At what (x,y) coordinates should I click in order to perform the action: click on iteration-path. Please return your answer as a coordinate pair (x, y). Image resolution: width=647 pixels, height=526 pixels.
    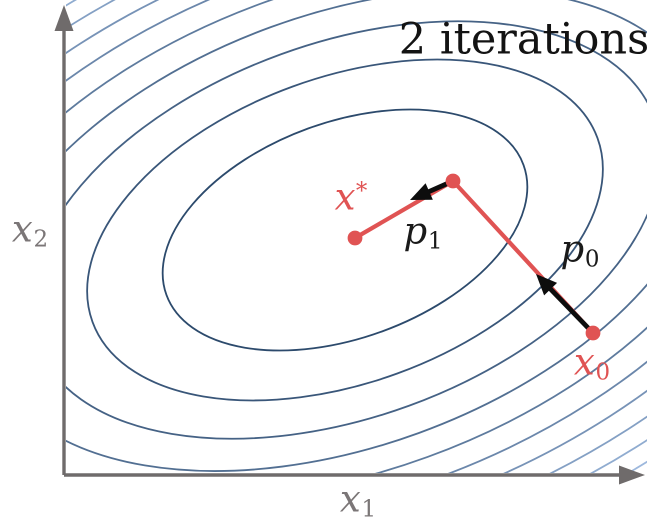
    Looking at the image, I should click on (474, 256).